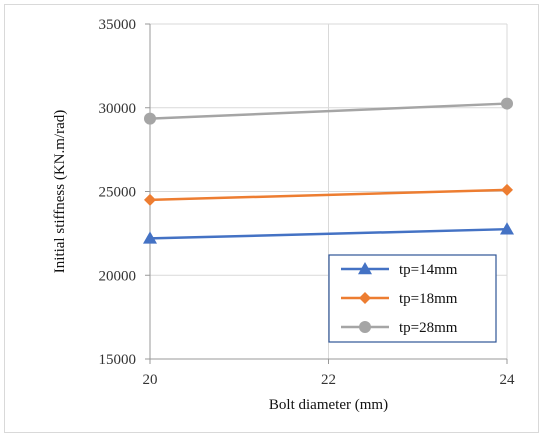 This screenshot has width=545, height=439. I want to click on legend-label: tp=14mm, so click(428, 270).